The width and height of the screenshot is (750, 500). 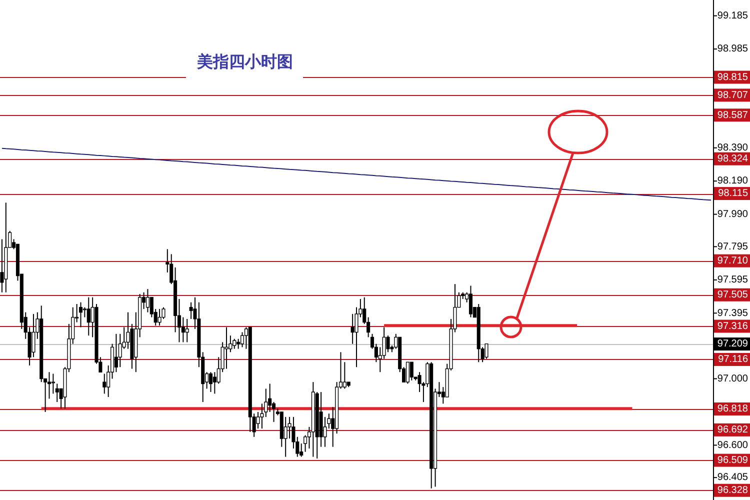 What do you see at coordinates (732, 294) in the screenshot?
I see `ref-line-label: 97.505` at bounding box center [732, 294].